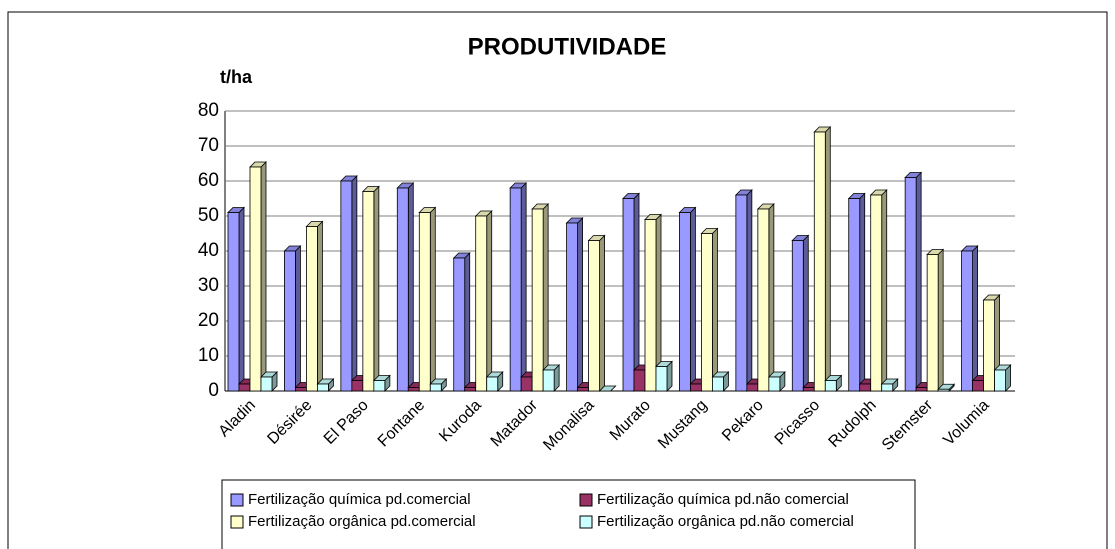 This screenshot has width=1115, height=549. I want to click on legend-label: Fertilização química pd.não comercial, so click(723, 499).